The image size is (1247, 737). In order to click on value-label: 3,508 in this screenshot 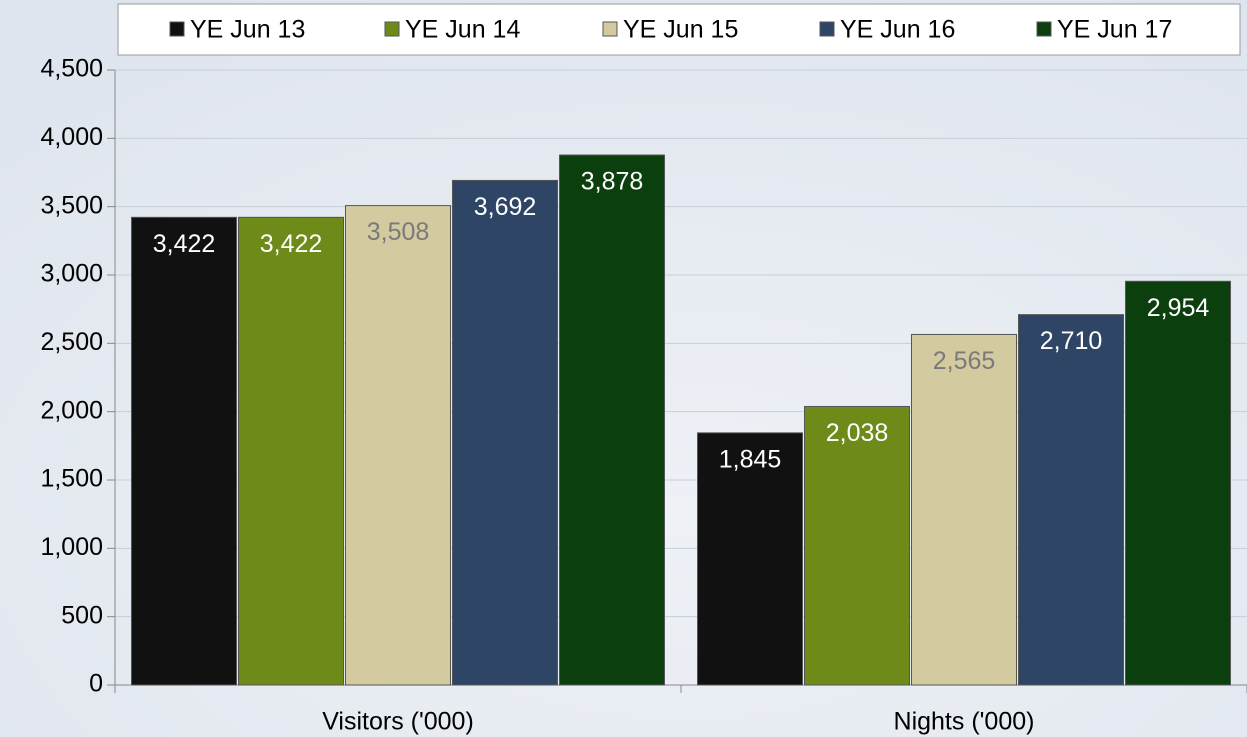, I will do `click(398, 232)`.